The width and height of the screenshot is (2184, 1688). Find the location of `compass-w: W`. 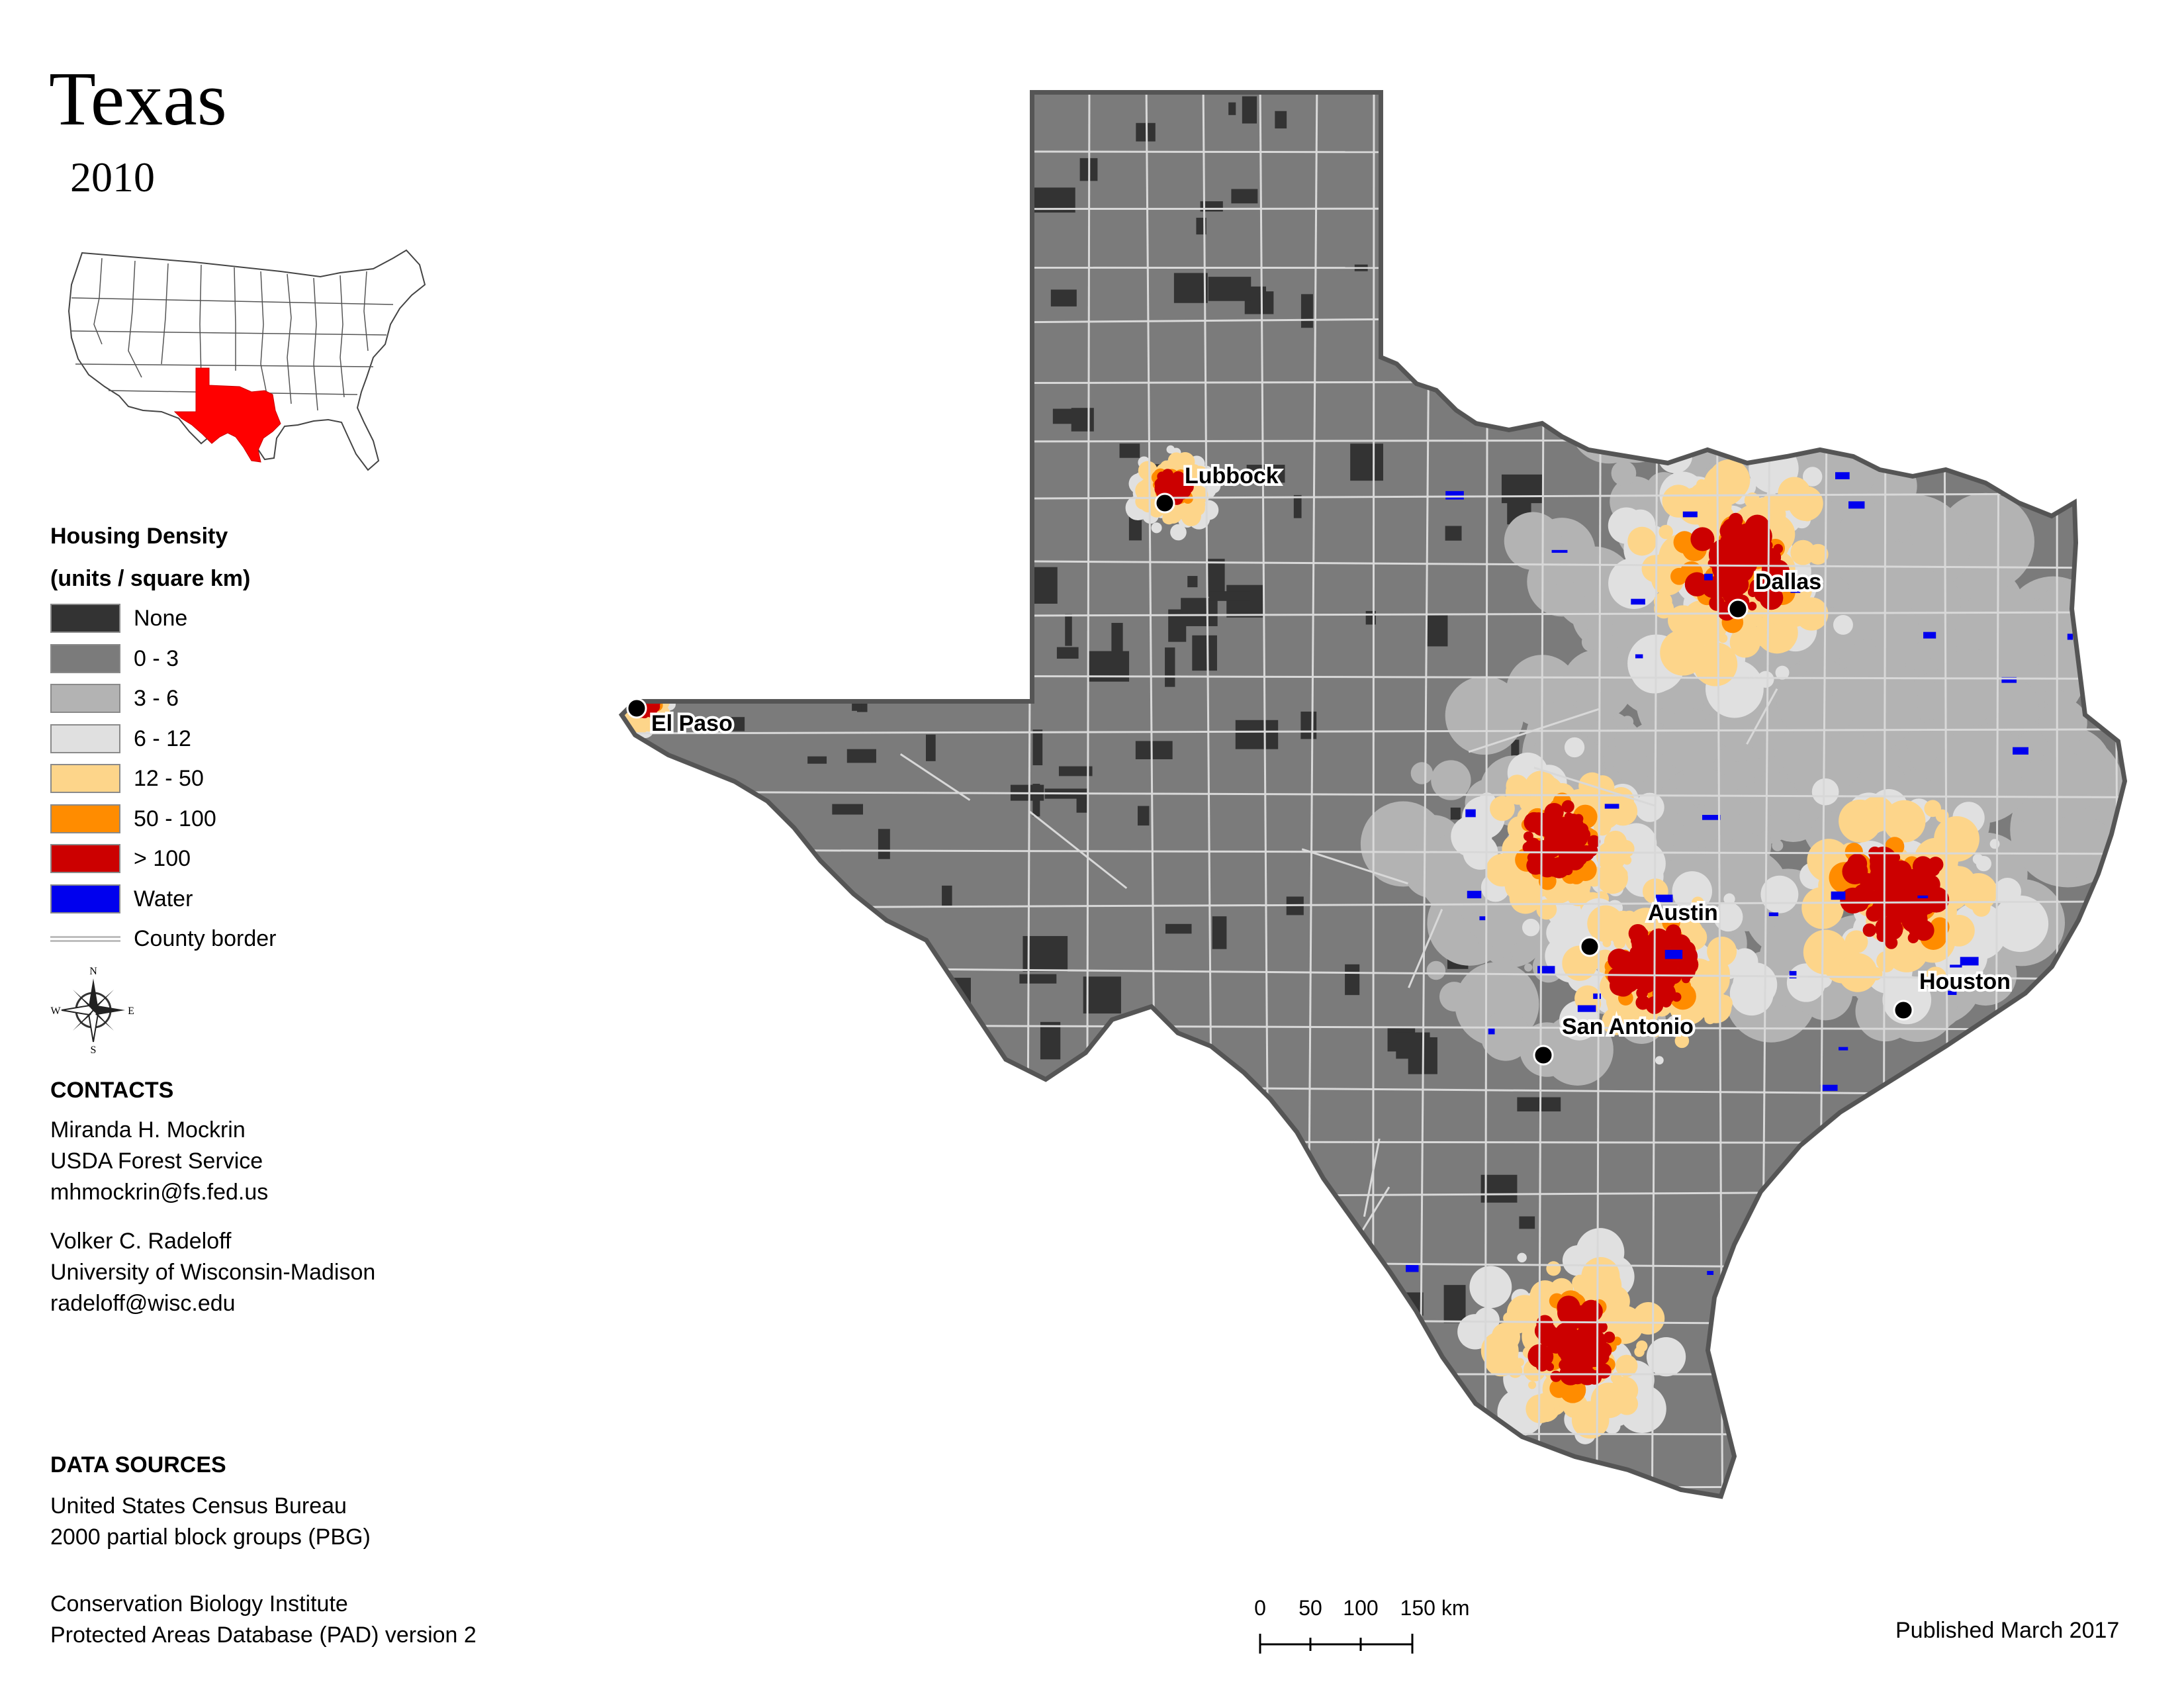

compass-w: W is located at coordinates (55, 1011).